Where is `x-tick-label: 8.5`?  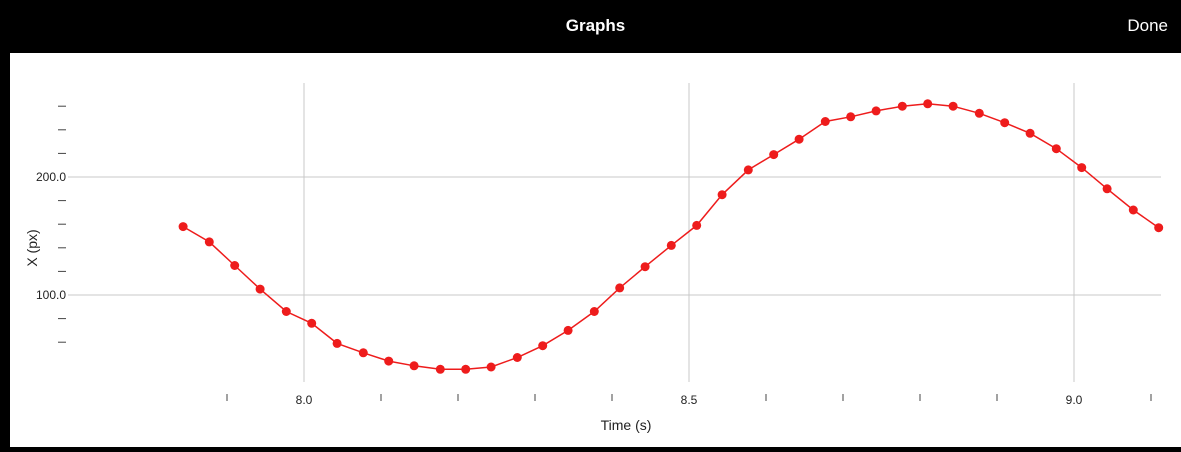
x-tick-label: 8.5 is located at coordinates (689, 400).